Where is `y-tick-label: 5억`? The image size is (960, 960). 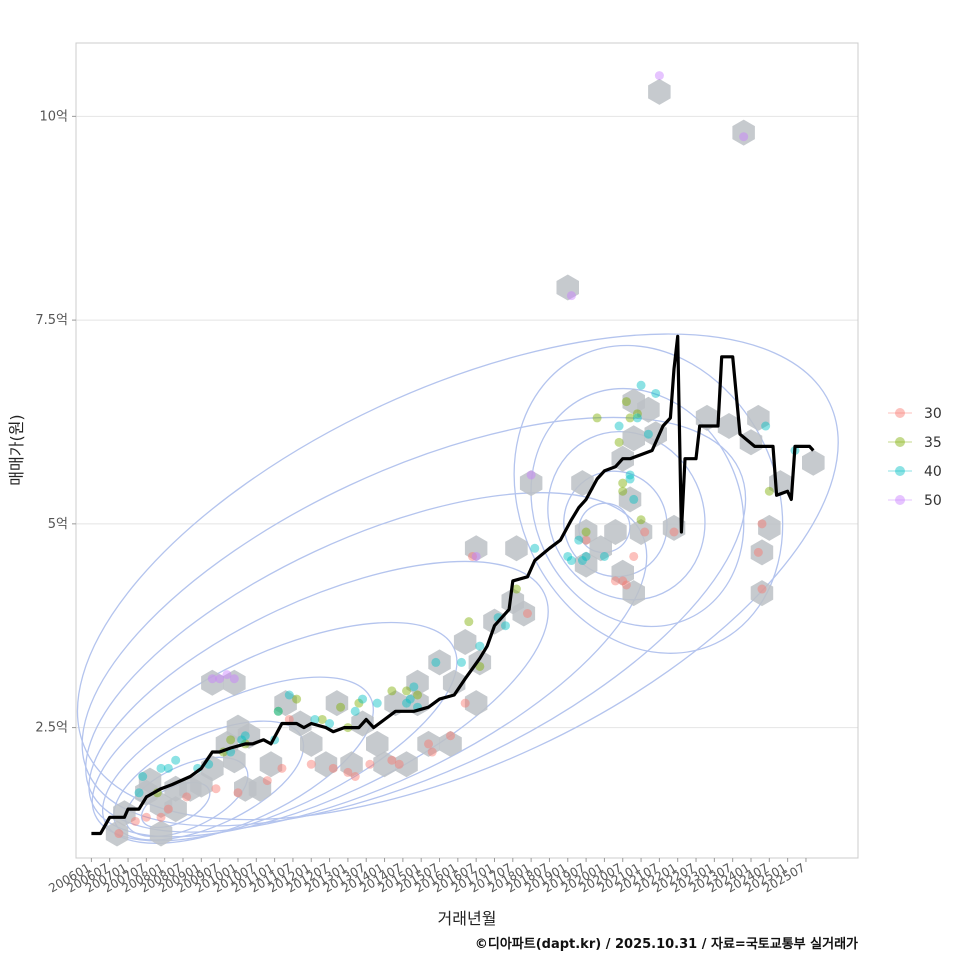
y-tick-label: 5억 is located at coordinates (58, 524).